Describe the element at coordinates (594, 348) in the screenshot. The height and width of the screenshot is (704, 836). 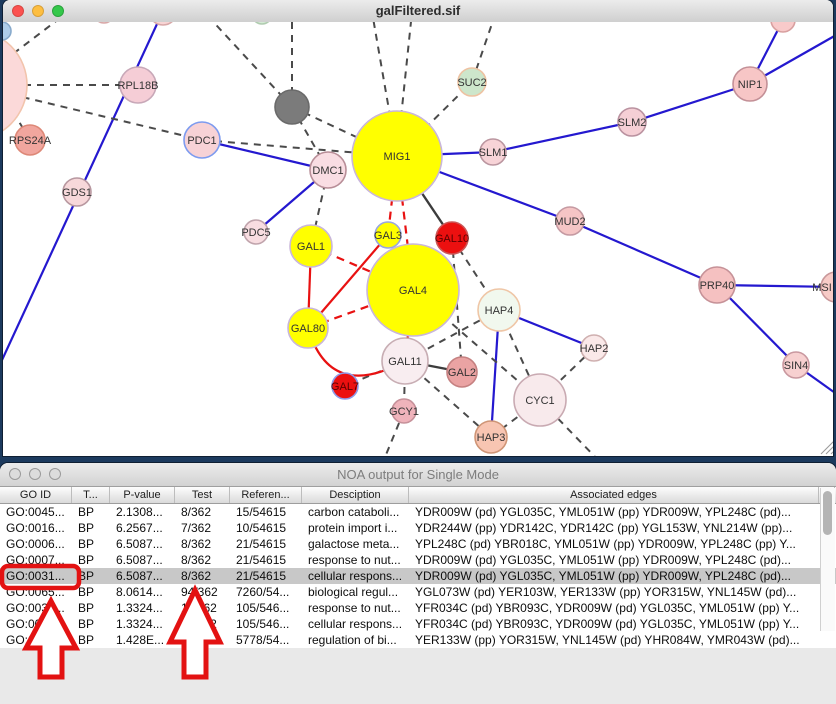
I see `node-HAP2` at that location.